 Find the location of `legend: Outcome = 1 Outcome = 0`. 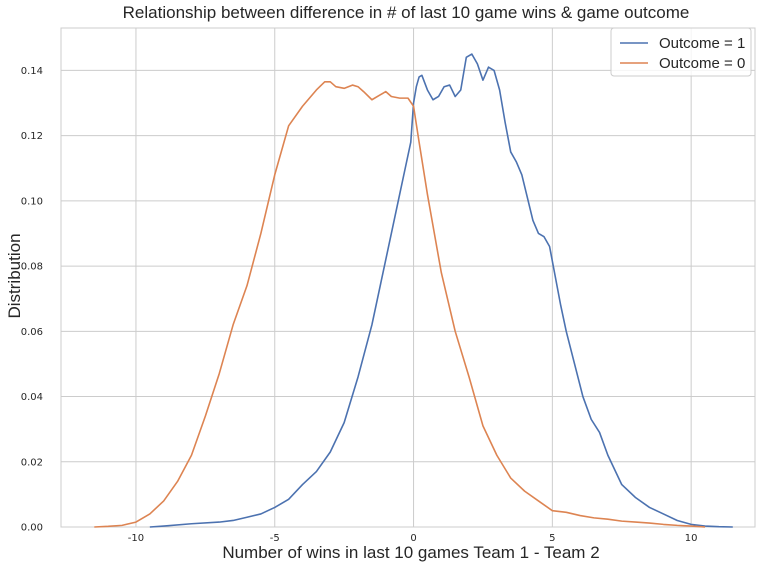

legend: Outcome = 1 Outcome = 0 is located at coordinates (681, 52).